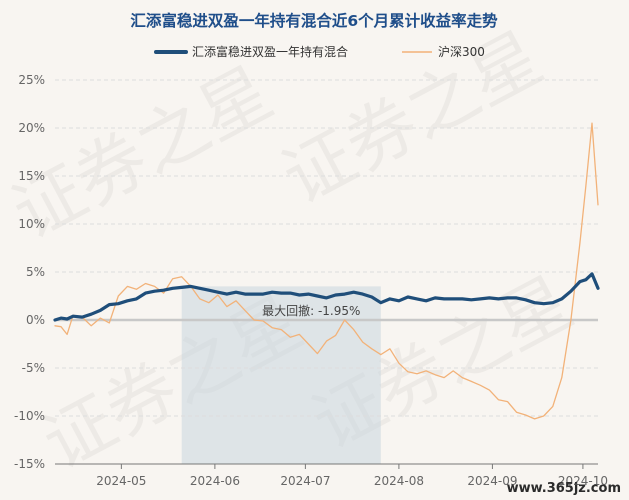  I want to click on legend-label-csi300: 沪深300, so click(461, 52).